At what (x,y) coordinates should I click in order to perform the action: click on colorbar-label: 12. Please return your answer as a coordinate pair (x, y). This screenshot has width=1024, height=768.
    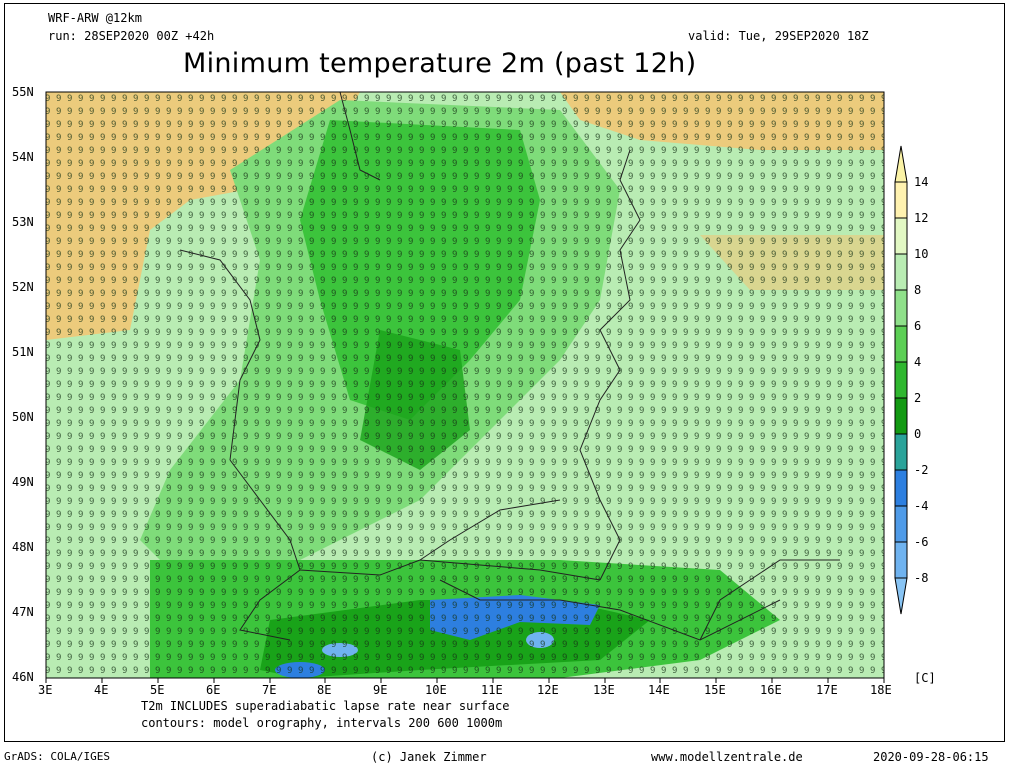
    Looking at the image, I should click on (921, 218).